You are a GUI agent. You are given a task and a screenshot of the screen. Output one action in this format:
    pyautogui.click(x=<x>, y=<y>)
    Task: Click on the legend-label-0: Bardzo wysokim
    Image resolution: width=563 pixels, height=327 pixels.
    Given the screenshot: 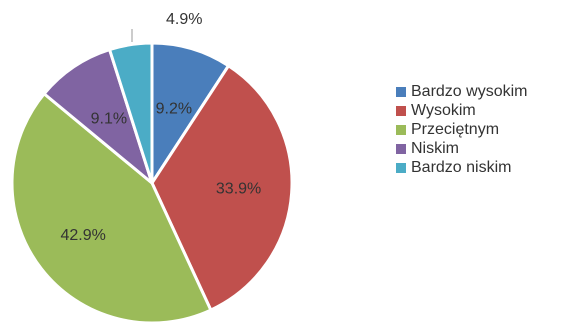 What is the action you would take?
    pyautogui.click(x=469, y=91)
    